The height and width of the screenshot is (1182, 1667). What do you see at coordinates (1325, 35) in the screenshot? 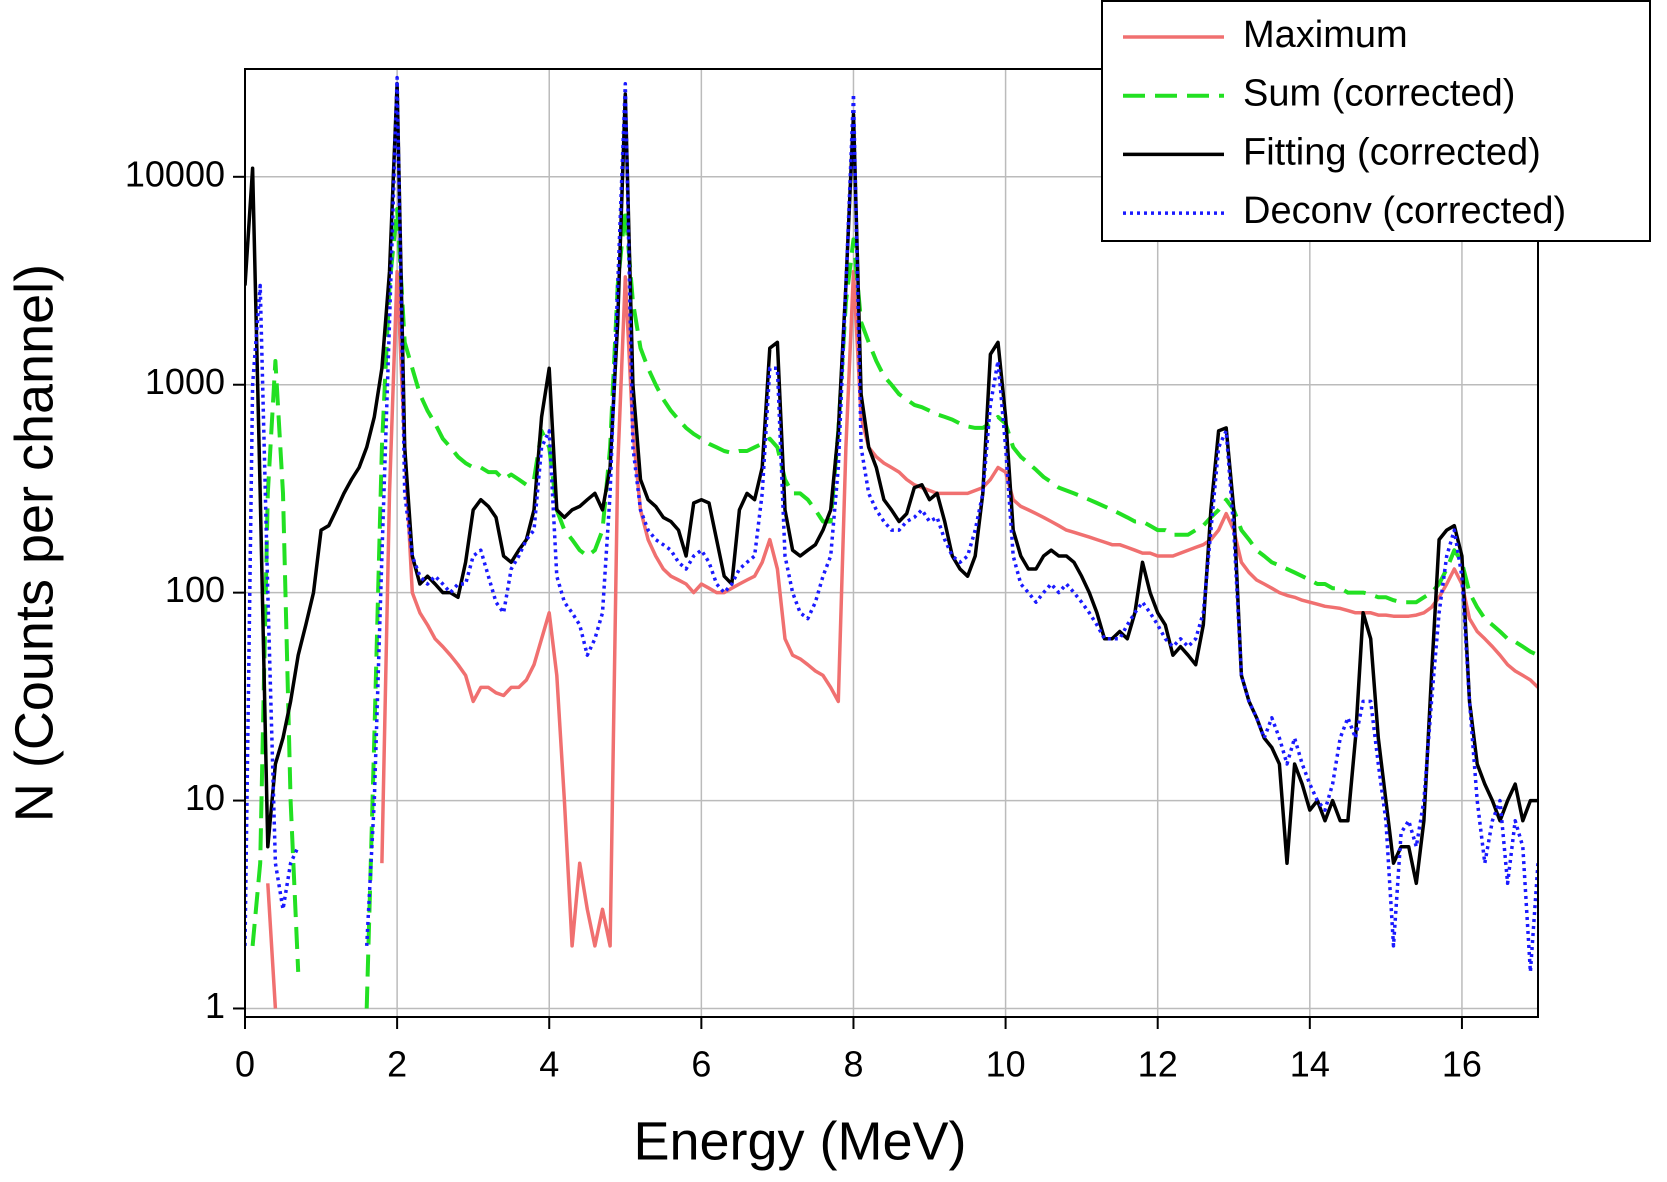
I see `legend-label: Maximum` at bounding box center [1325, 35].